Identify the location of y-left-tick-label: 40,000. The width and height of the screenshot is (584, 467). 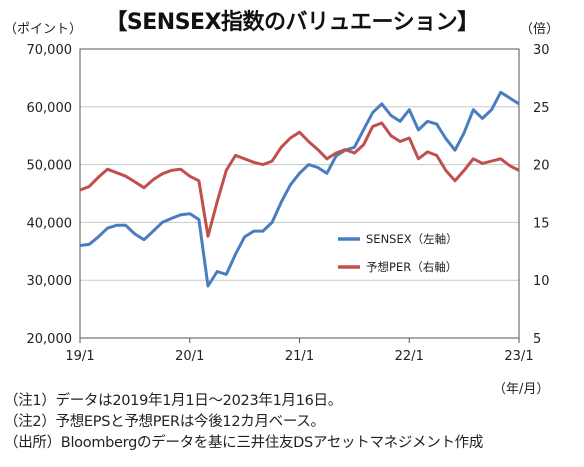
(50, 223).